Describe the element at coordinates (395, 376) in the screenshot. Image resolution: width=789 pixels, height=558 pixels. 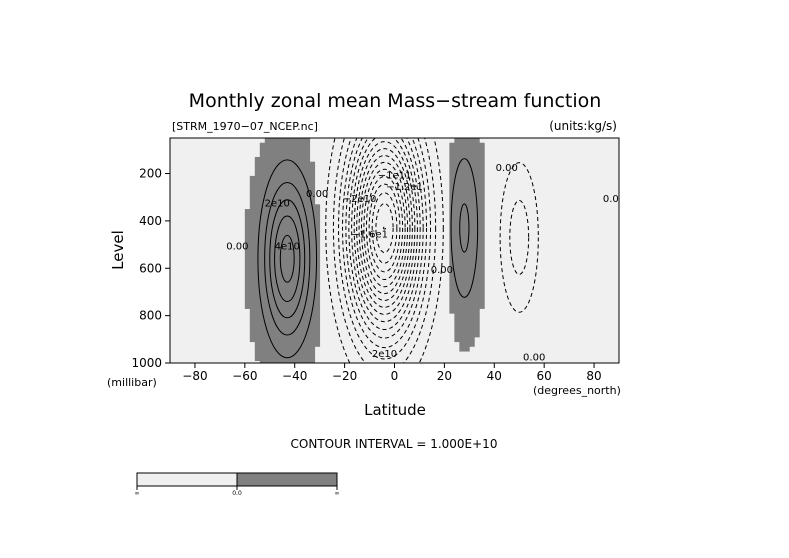
I see `x-tick-label: 0` at that location.